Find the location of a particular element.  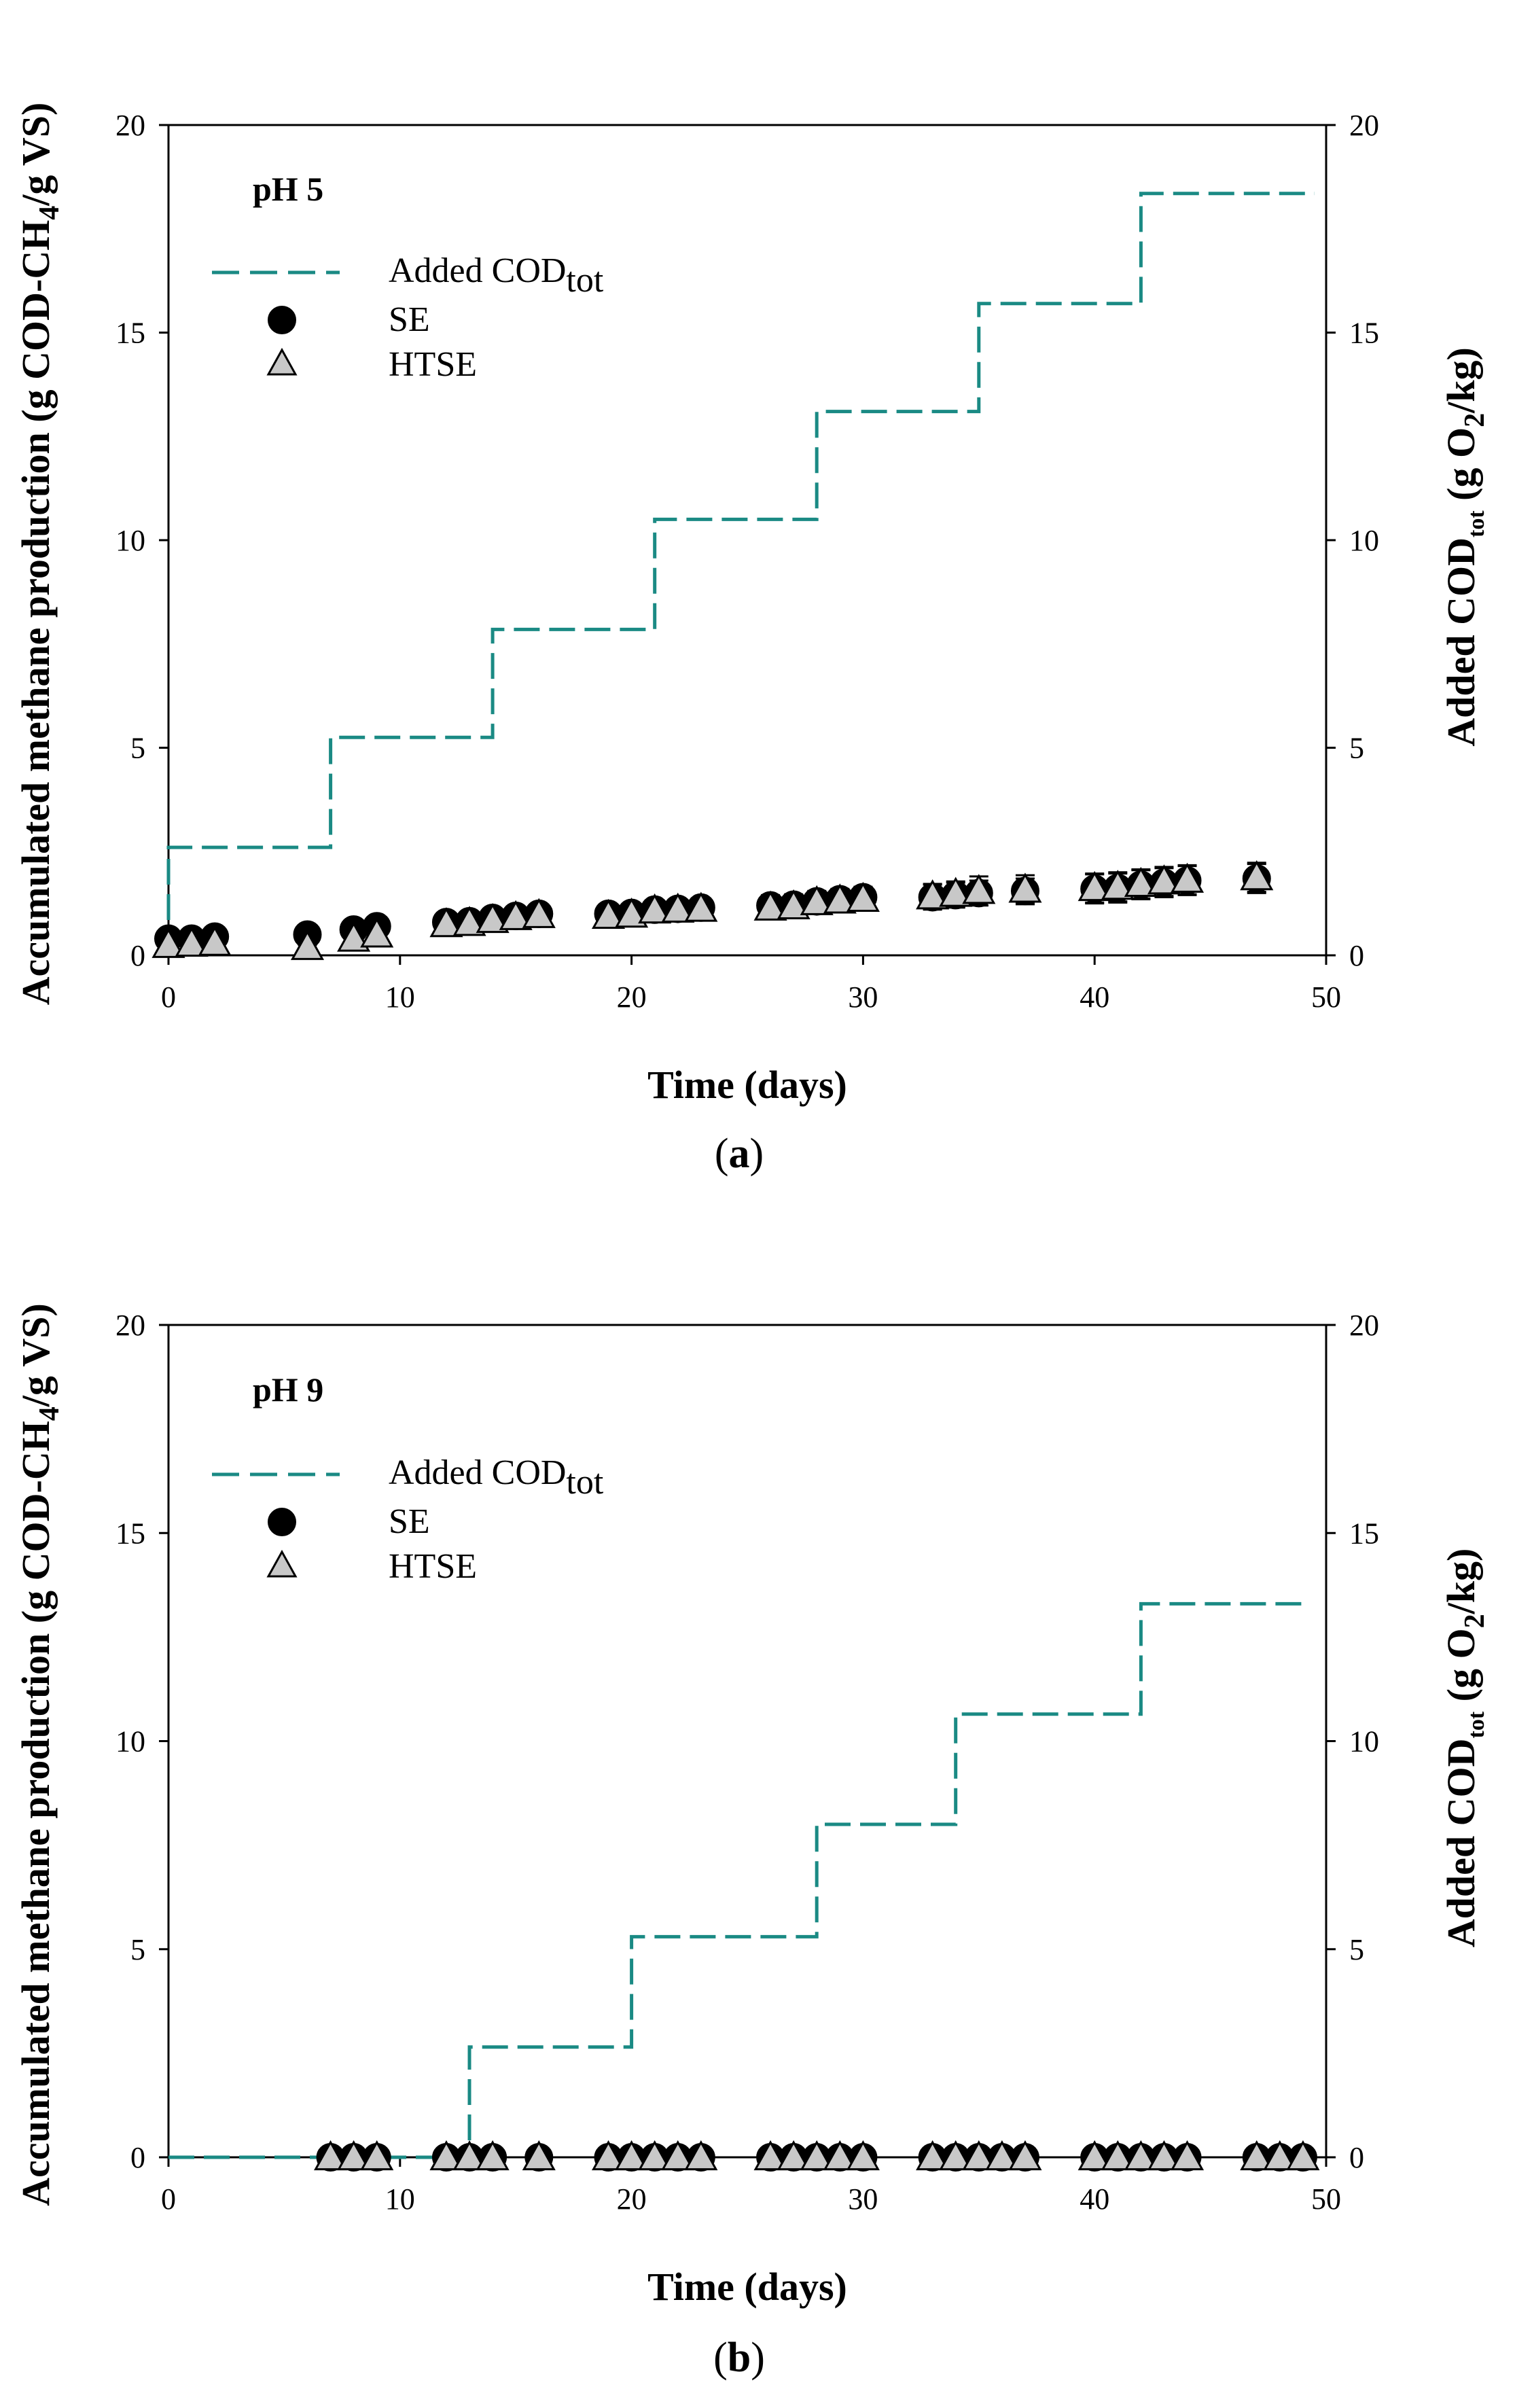

legend-se-marker is located at coordinates (282, 320).